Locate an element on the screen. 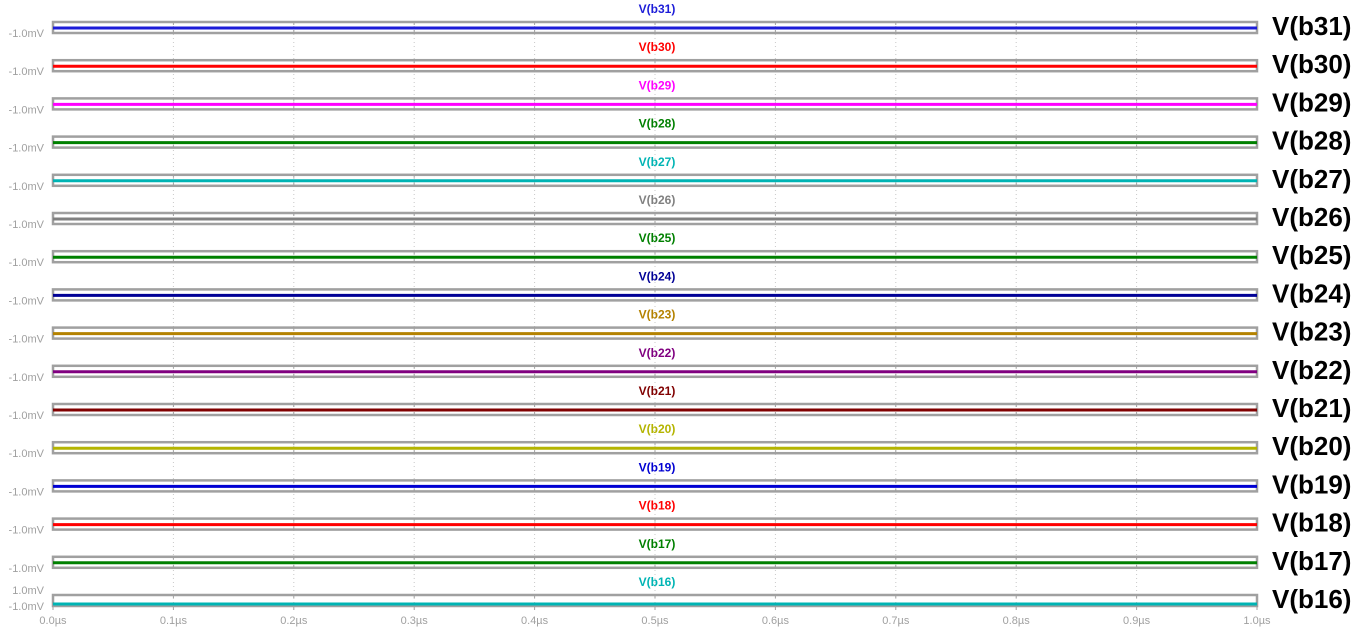 The width and height of the screenshot is (1364, 637). trace-panel-vb16: V(b16) 1.0mV -1.0mV V(b16) is located at coordinates (680, 594).